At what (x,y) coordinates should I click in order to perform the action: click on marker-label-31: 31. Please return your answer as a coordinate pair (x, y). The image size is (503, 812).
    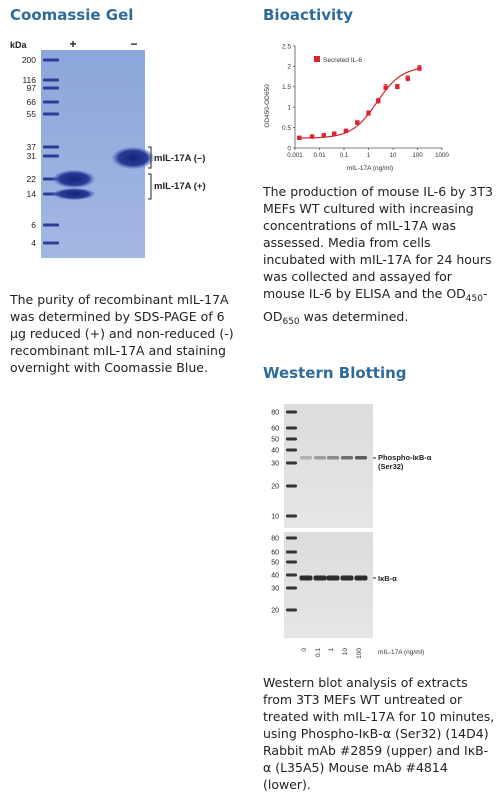
    Looking at the image, I should click on (32, 156).